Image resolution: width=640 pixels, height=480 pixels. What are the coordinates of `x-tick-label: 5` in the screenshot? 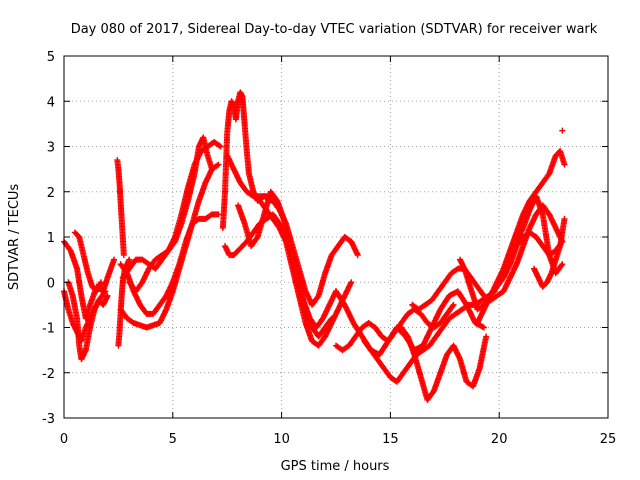 It's located at (173, 439).